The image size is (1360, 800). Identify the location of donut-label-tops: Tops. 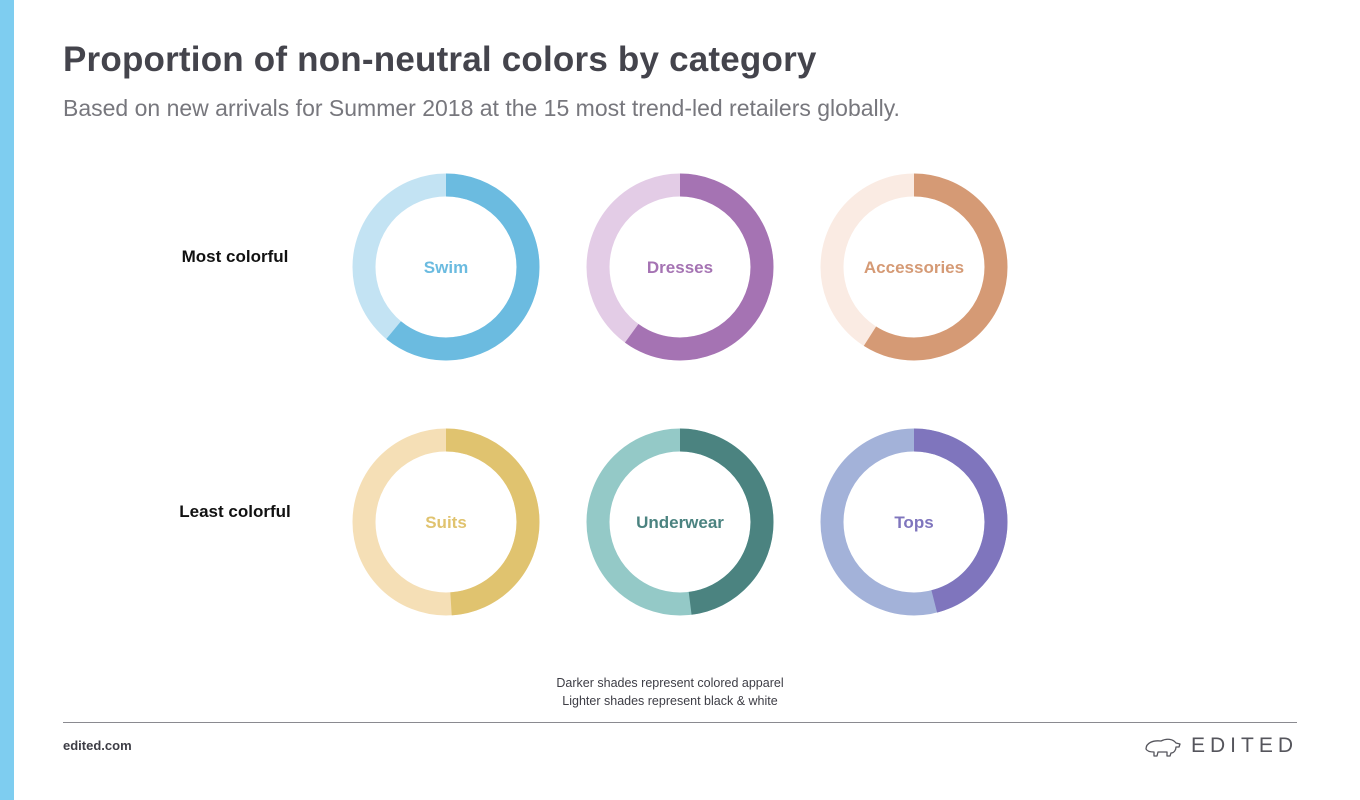
(913, 522).